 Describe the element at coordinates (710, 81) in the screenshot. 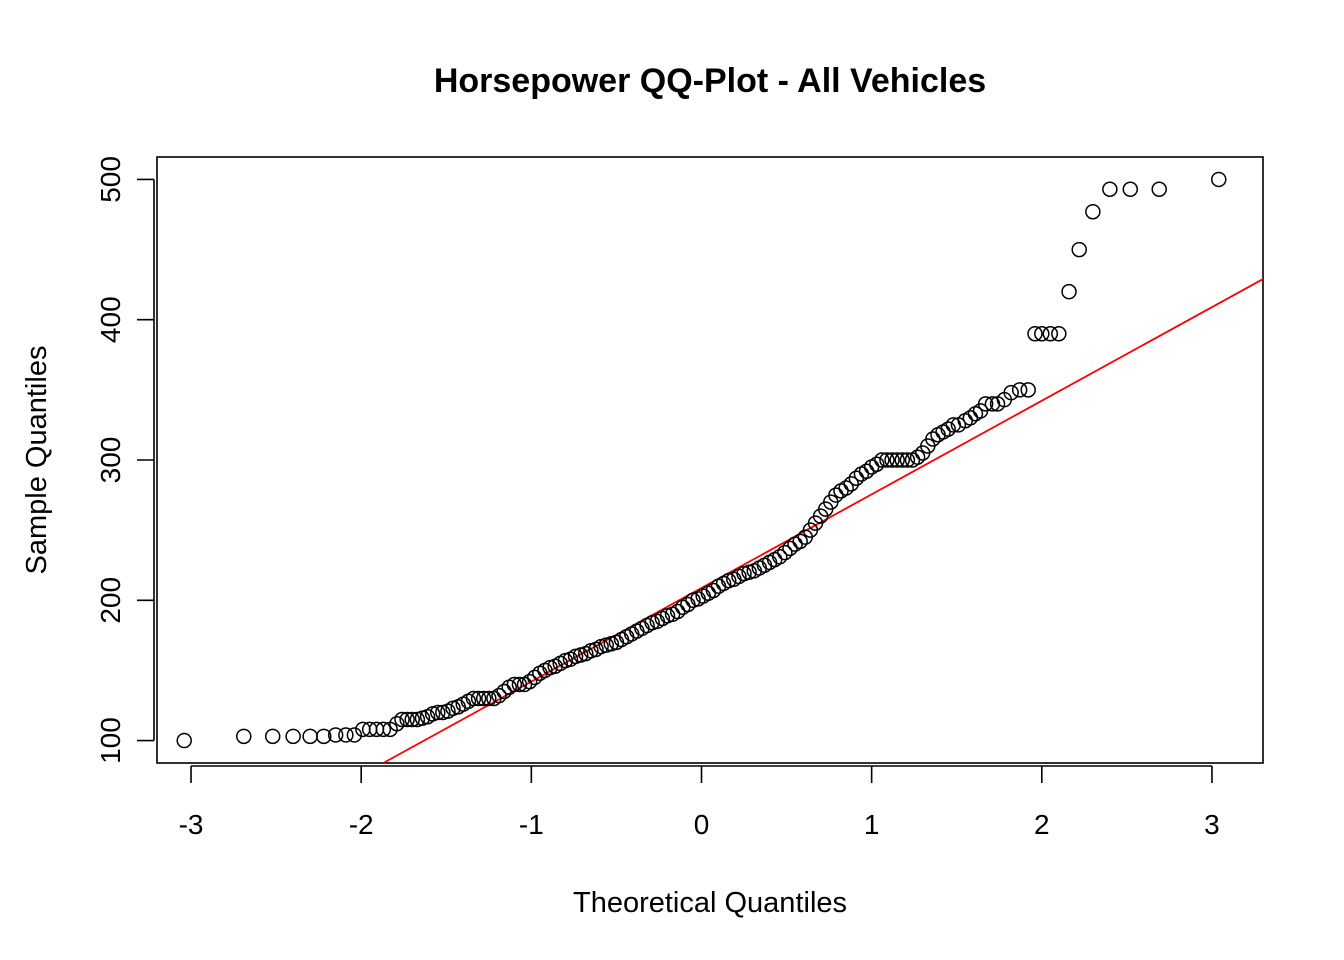

I see `chart-title: Horsepower QQ-Plot - All Vehicles` at that location.